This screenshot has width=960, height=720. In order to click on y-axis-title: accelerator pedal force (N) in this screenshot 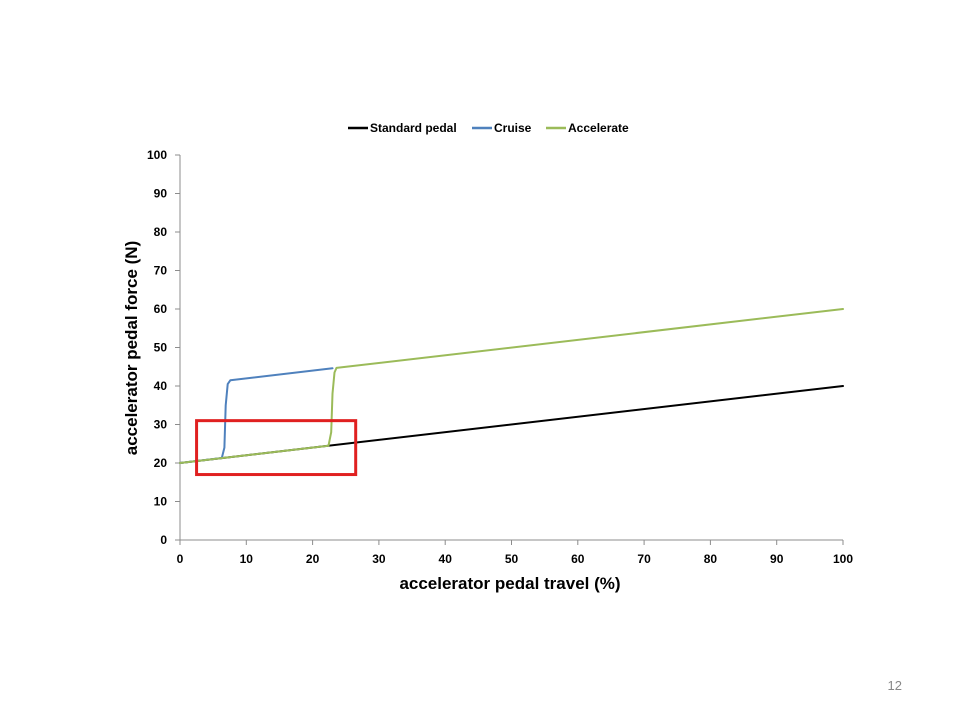, I will do `click(131, 348)`.